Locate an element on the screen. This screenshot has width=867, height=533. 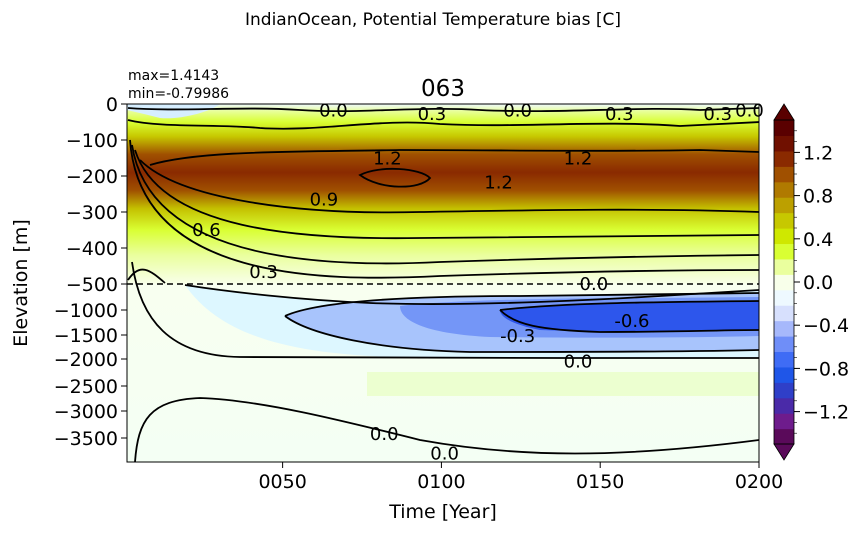
contour-label-15: 0.0 is located at coordinates (578, 362).